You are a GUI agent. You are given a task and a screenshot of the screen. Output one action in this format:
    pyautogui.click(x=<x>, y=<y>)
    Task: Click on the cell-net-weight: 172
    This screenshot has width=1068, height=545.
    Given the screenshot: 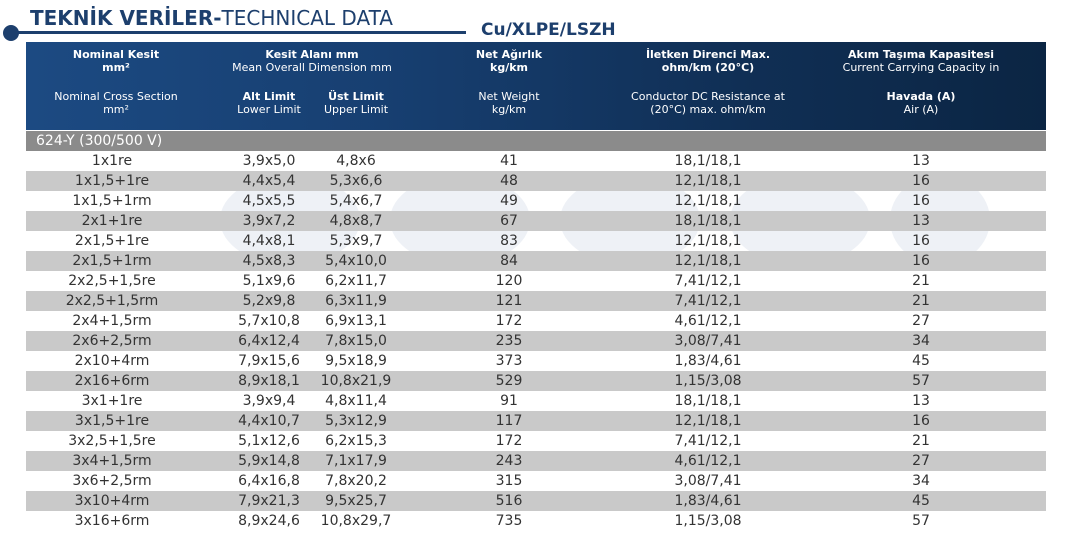 What is the action you would take?
    pyautogui.click(x=509, y=321)
    